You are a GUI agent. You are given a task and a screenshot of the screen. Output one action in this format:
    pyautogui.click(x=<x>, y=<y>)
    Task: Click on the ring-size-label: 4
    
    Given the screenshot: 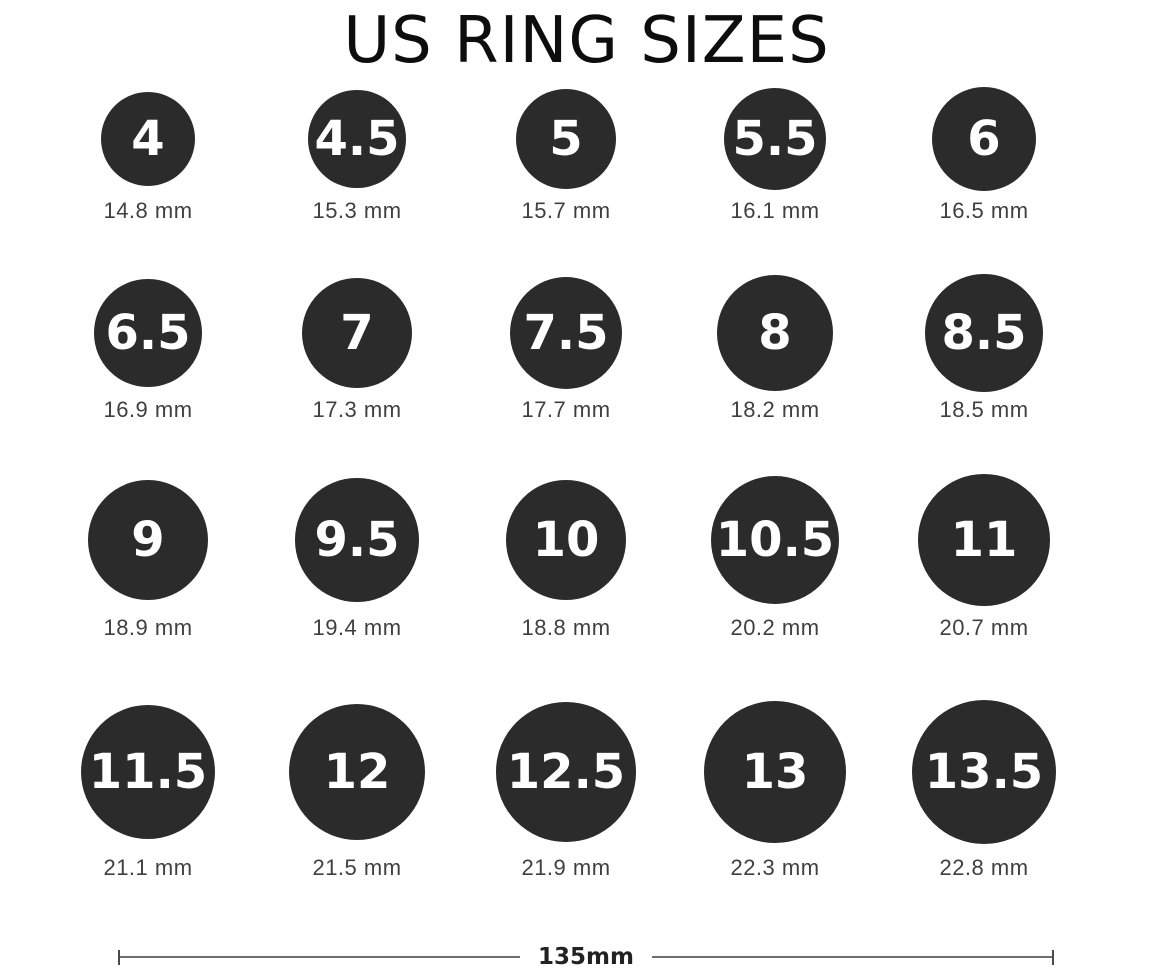 What is the action you would take?
    pyautogui.click(x=148, y=138)
    